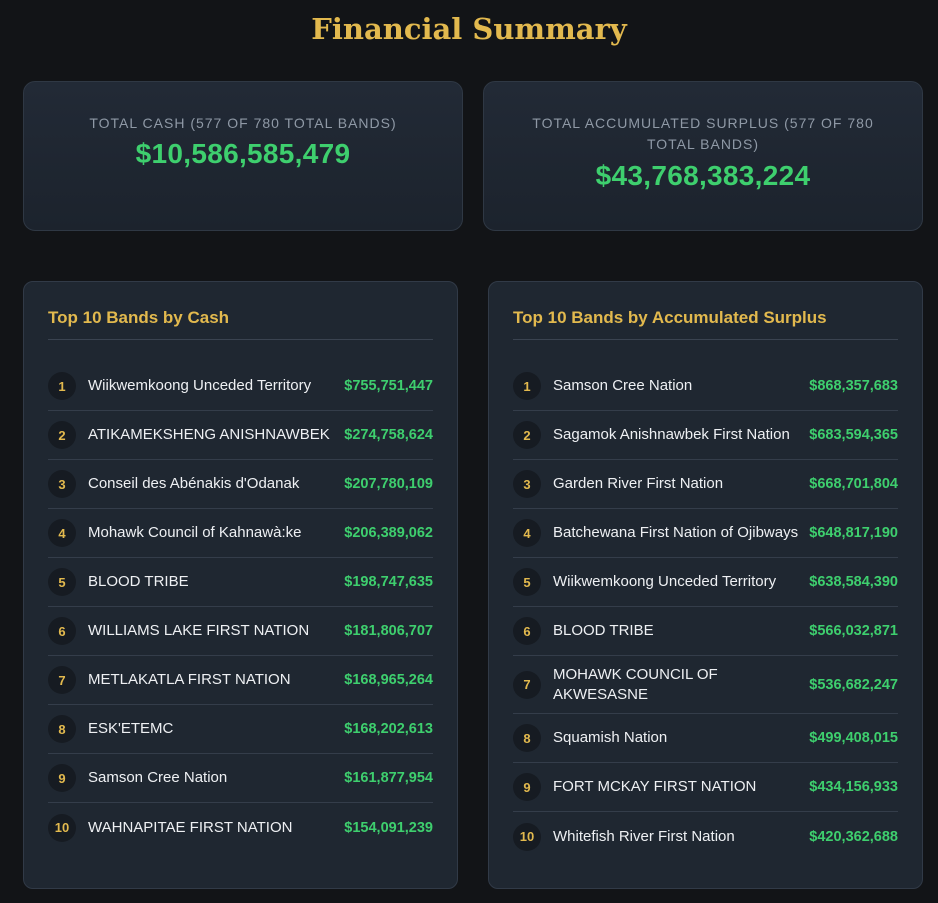 Image resolution: width=938 pixels, height=903 pixels. Describe the element at coordinates (388, 582) in the screenshot. I see `band-amount: $198,747,635` at that location.